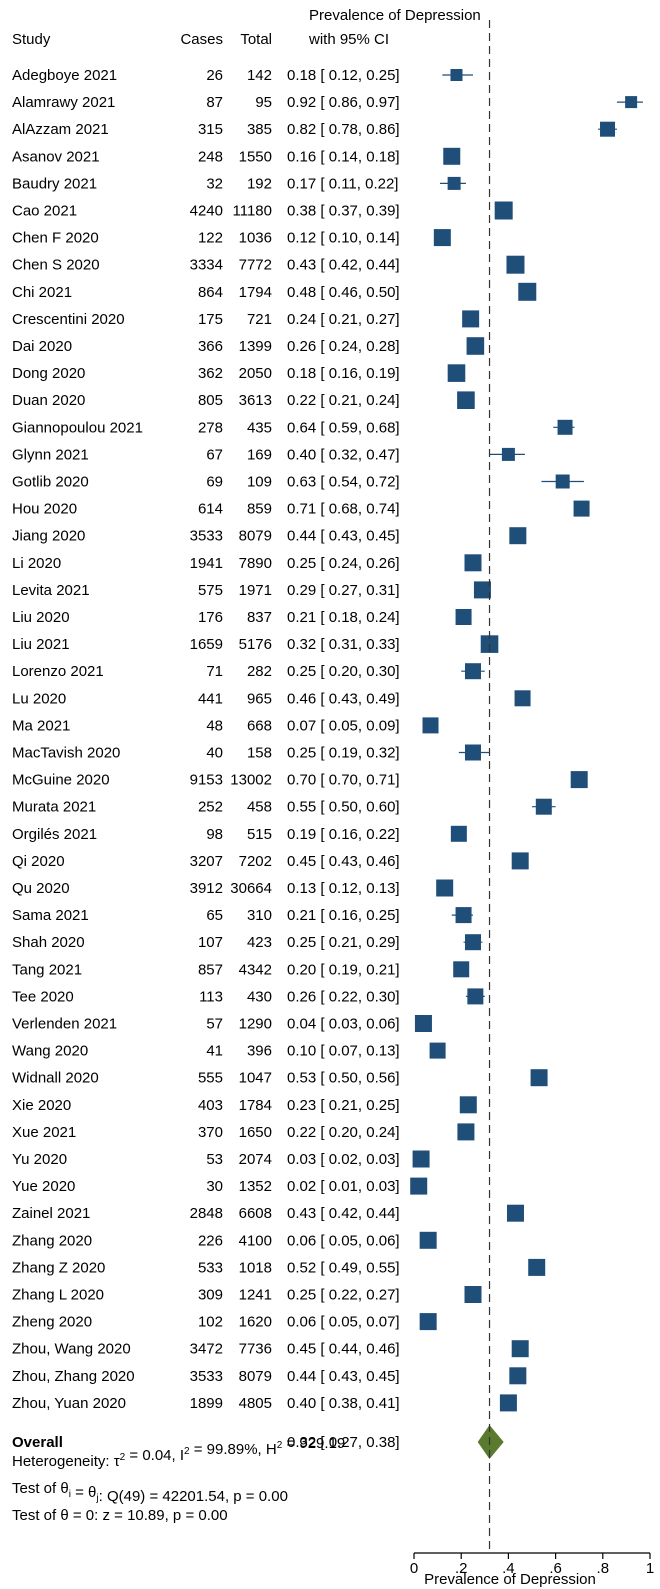 The image size is (660, 1589). I want to click on study-name: Dai 2020, so click(42, 346).